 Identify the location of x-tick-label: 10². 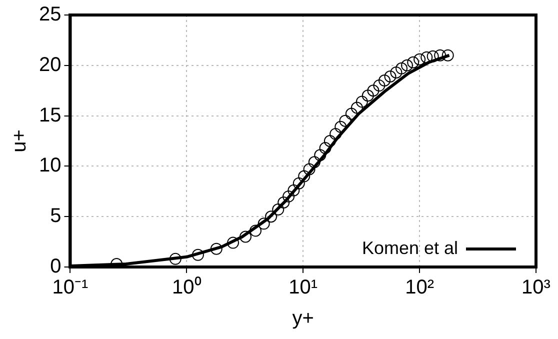
(419, 287).